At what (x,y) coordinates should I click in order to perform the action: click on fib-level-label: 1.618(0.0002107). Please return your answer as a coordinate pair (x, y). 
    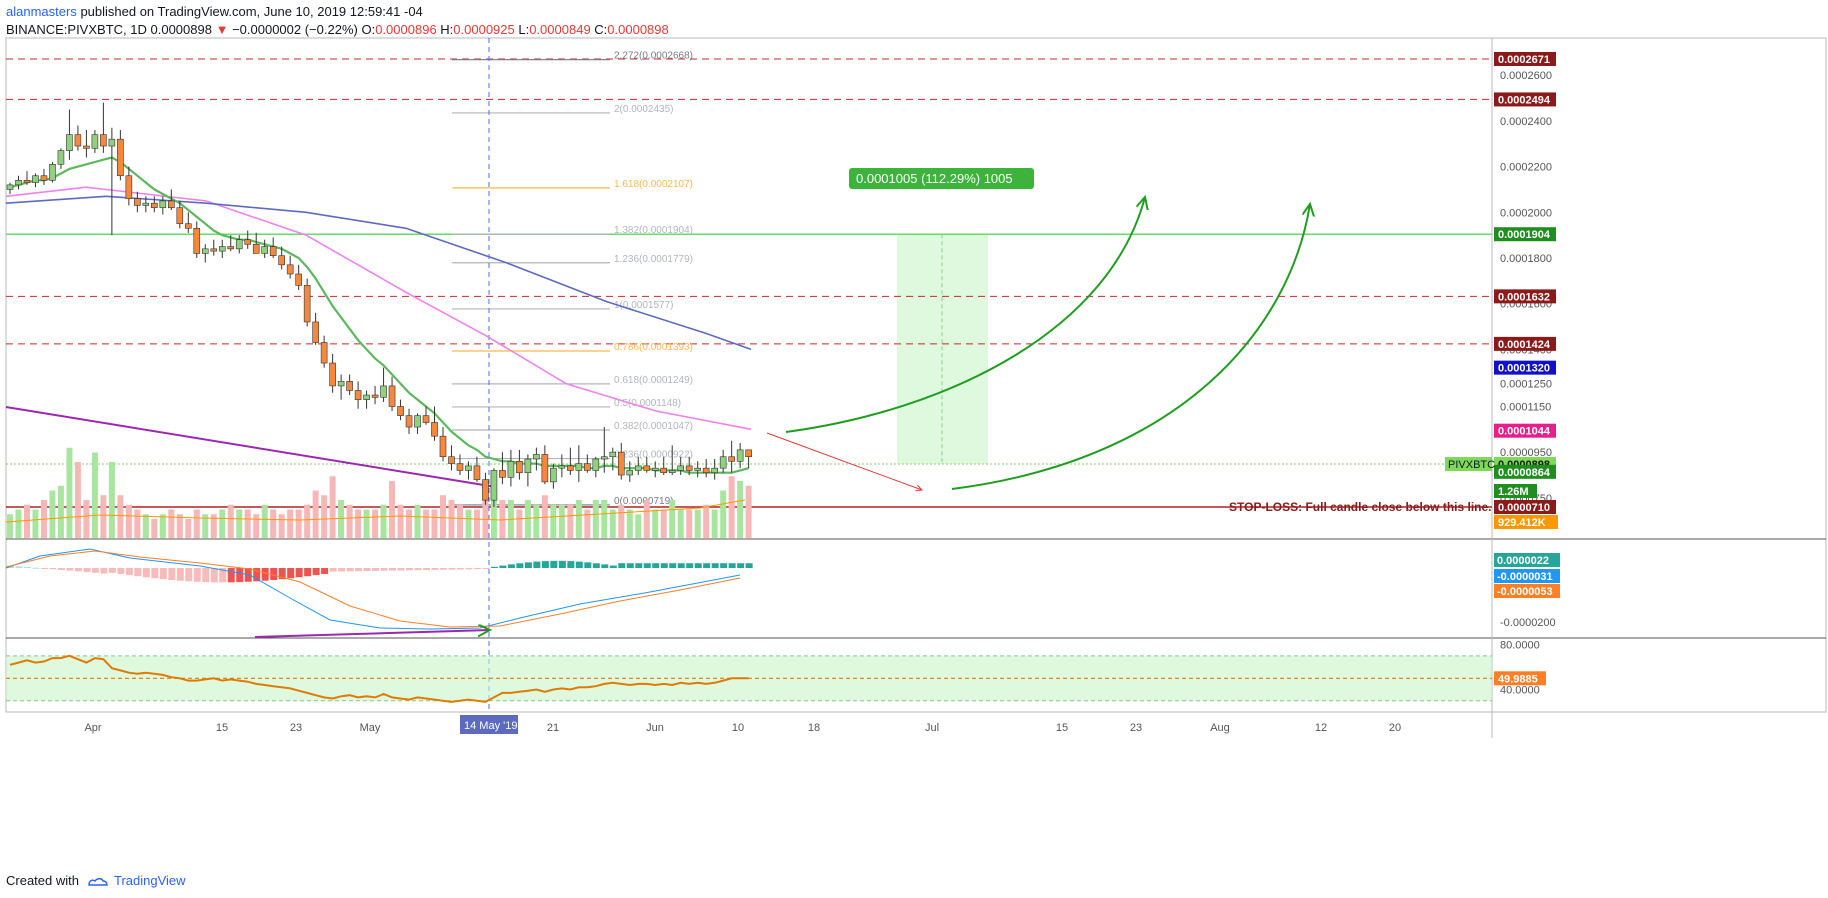
    Looking at the image, I should click on (653, 184).